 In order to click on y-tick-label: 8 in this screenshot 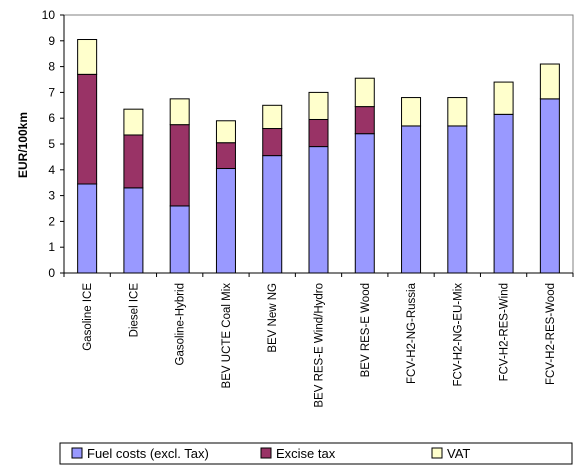, I will do `click(51, 67)`.